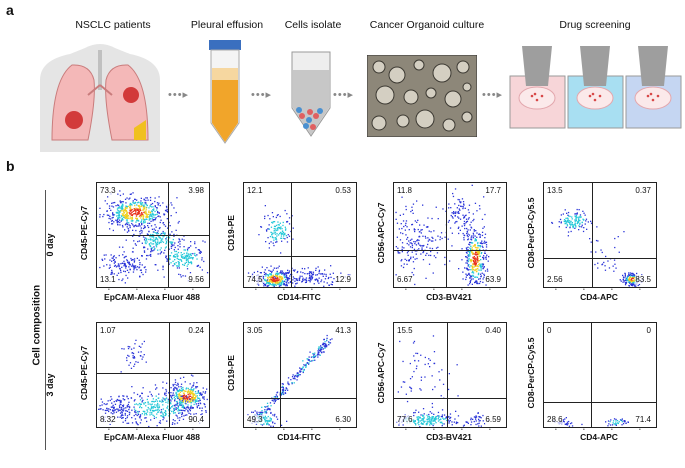 Image resolution: width=685 pixels, height=468 pixels. Describe the element at coordinates (422, 96) in the screenshot. I see `organoid-micrograph` at that location.